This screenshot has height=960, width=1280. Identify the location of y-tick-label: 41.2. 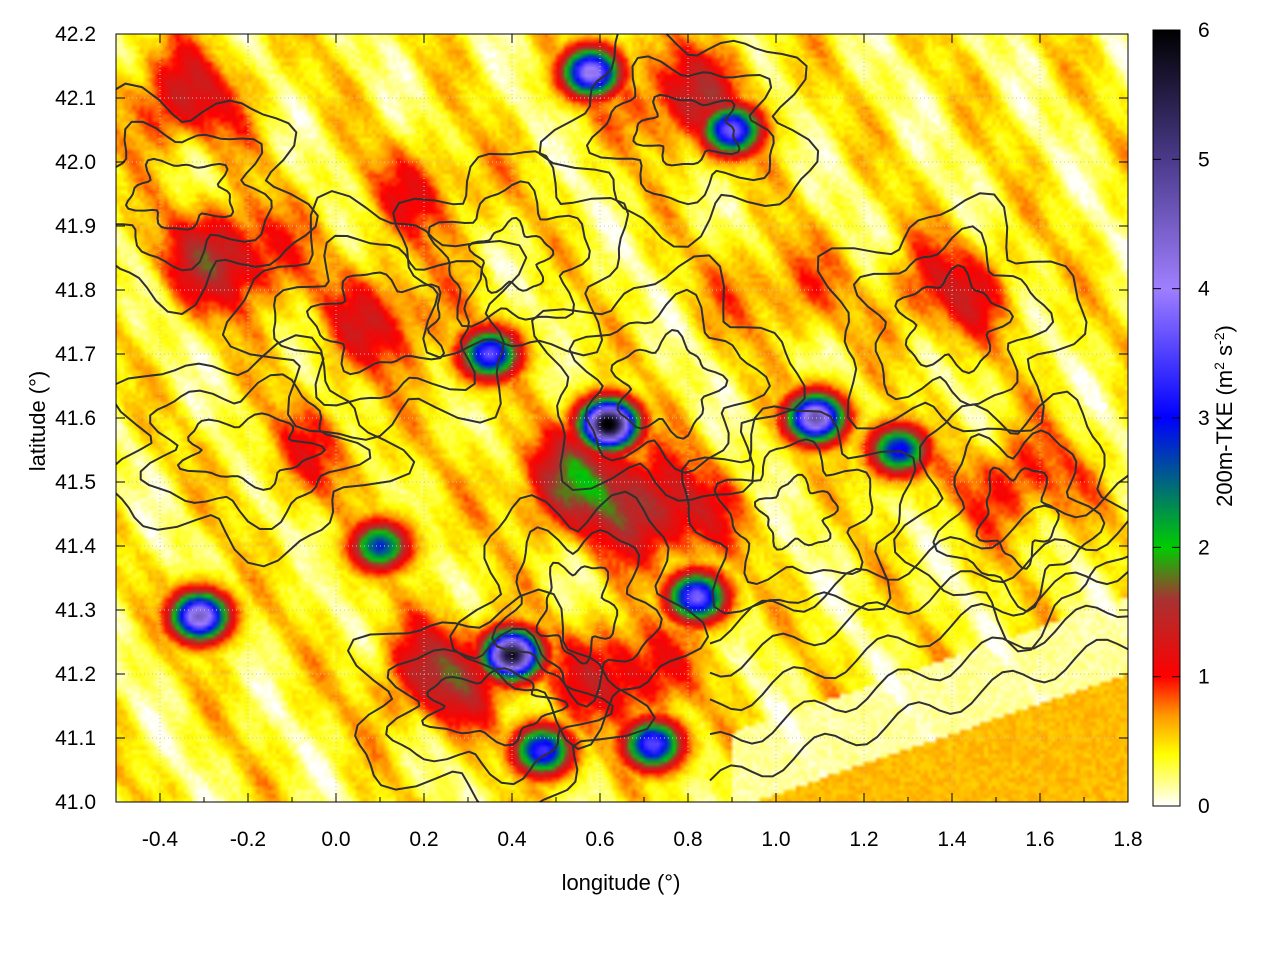
(75, 674).